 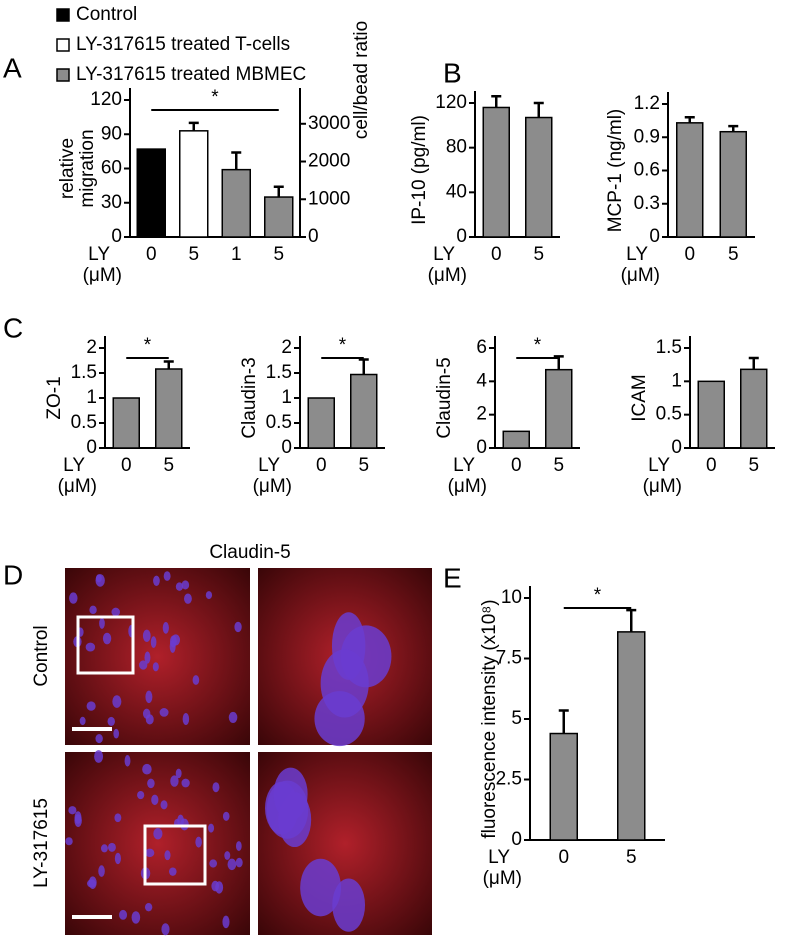 What do you see at coordinates (669, 347) in the screenshot?
I see `y-tick-label: 1.5` at bounding box center [669, 347].